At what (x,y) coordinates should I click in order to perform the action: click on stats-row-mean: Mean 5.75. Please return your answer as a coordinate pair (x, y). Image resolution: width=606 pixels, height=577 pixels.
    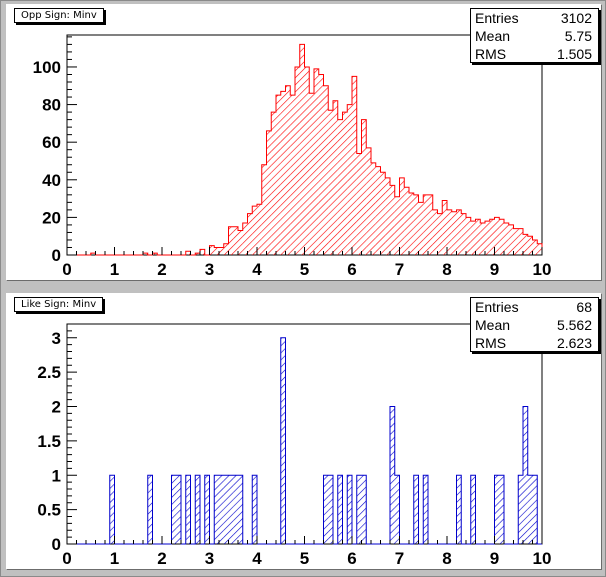
    Looking at the image, I should click on (533, 36).